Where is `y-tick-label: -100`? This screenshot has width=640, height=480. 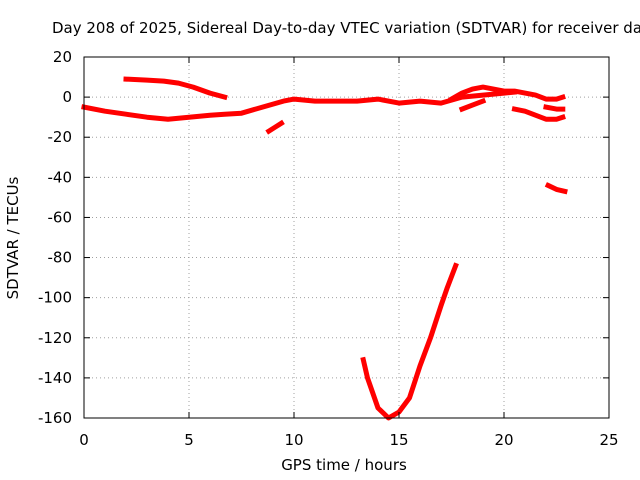 y-tick-label: -100 is located at coordinates (55, 298).